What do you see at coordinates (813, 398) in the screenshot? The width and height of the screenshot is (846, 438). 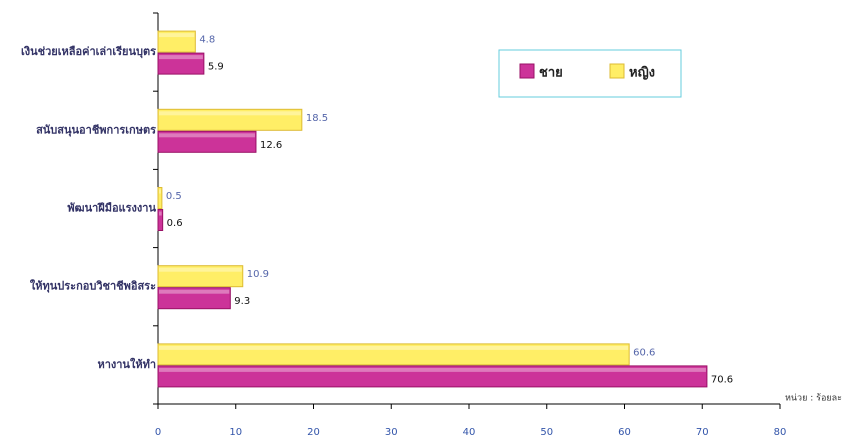 I see `unit-note: หน่วย : ร้อยละ` at bounding box center [813, 398].